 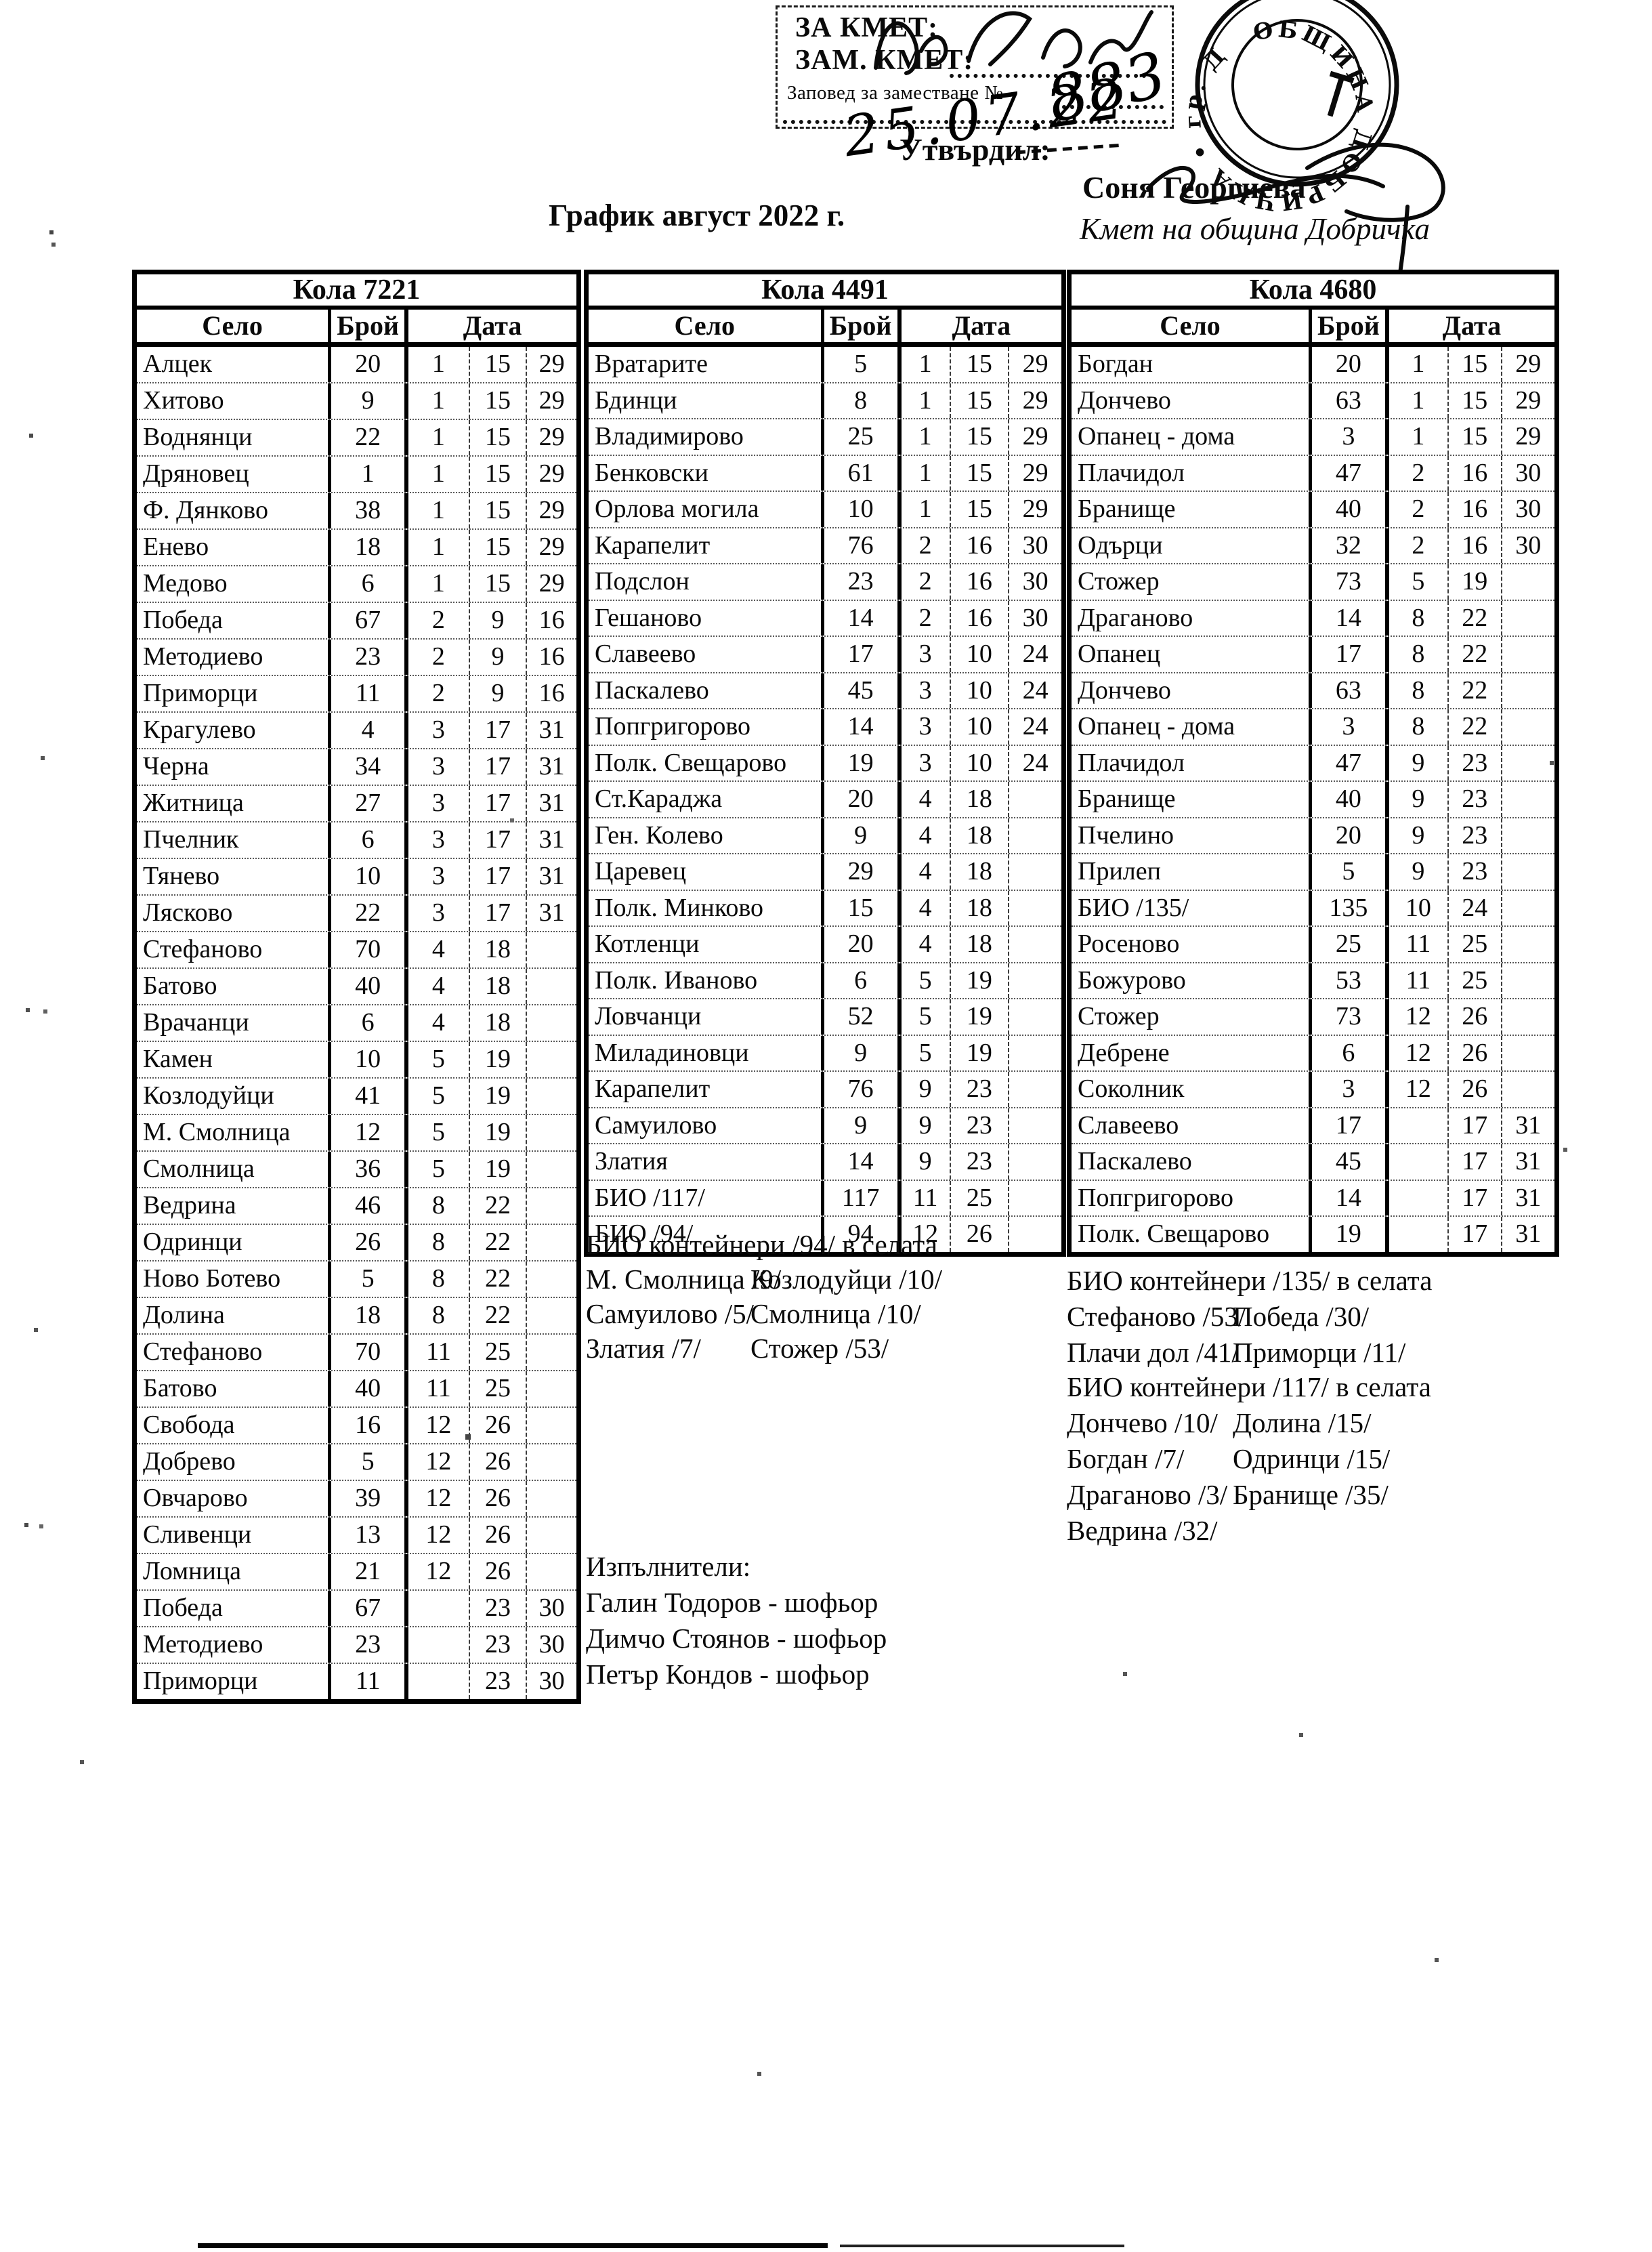 What do you see at coordinates (234, 1681) in the screenshot?
I see `village-cell: Приморци` at bounding box center [234, 1681].